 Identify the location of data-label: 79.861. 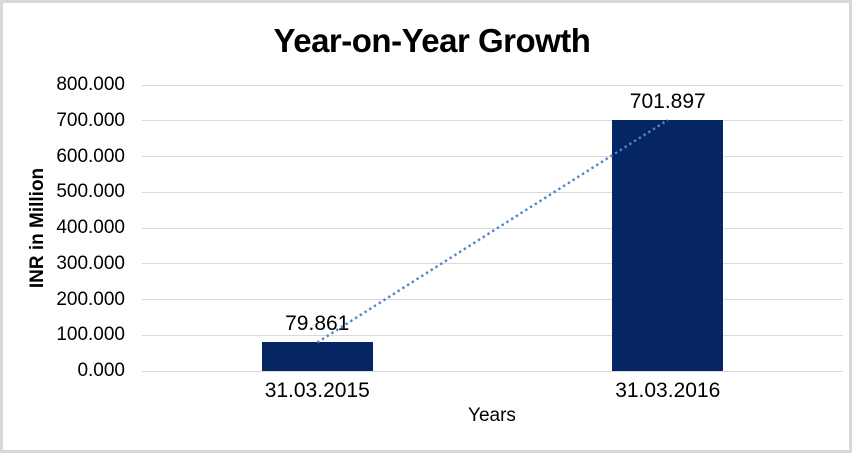
(317, 324).